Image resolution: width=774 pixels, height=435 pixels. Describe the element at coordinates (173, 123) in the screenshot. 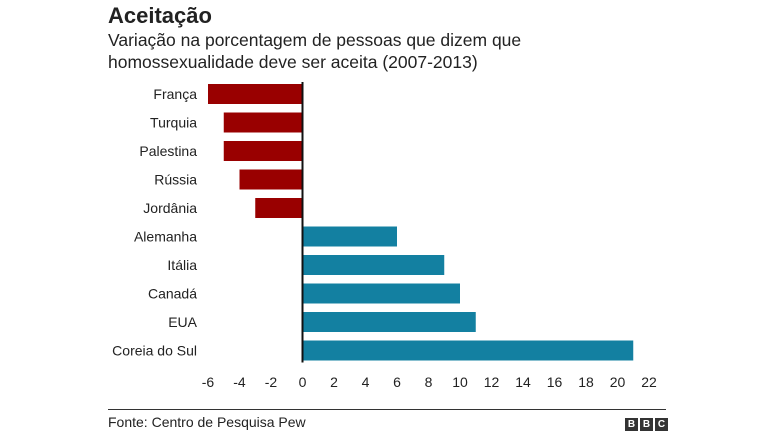

I see `category-label: Turquia` at that location.